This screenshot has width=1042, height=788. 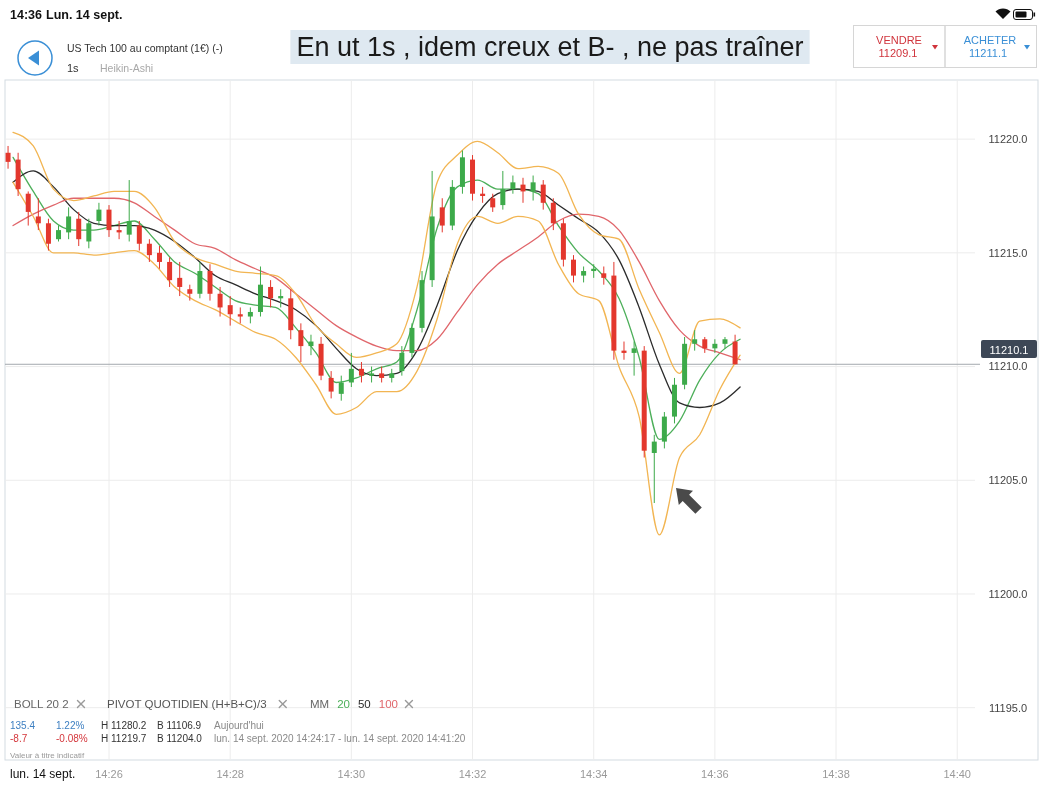 I want to click on annotation: B 11106.9, so click(x=179, y=725).